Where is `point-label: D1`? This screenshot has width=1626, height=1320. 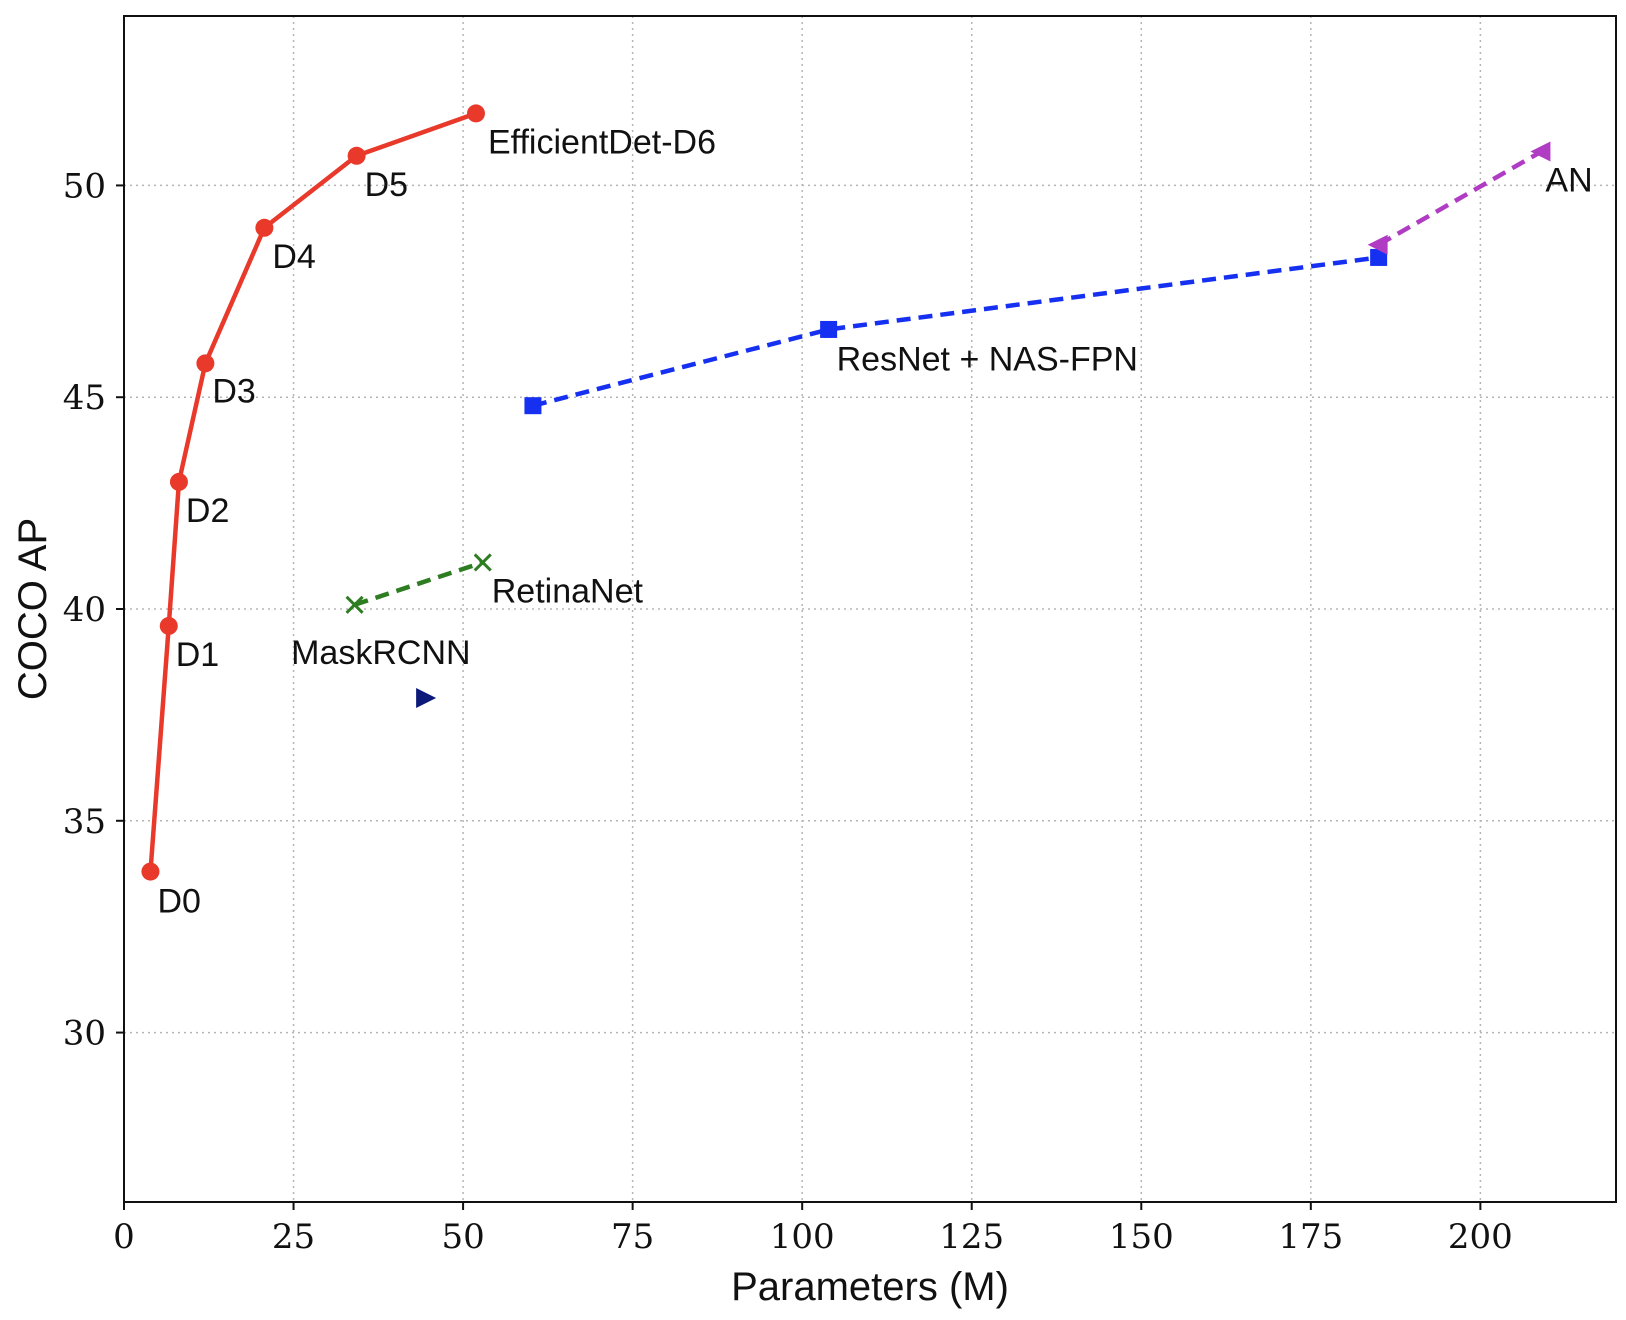 point-label: D1 is located at coordinates (197, 655).